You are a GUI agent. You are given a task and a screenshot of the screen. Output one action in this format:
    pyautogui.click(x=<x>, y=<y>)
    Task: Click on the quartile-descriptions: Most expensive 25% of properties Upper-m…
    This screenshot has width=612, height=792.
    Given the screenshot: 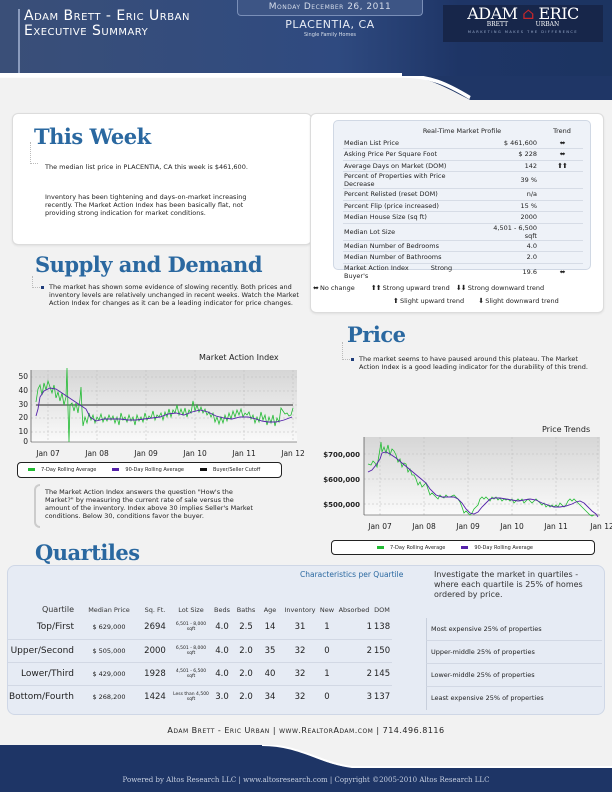 What is the action you would take?
    pyautogui.click(x=514, y=664)
    